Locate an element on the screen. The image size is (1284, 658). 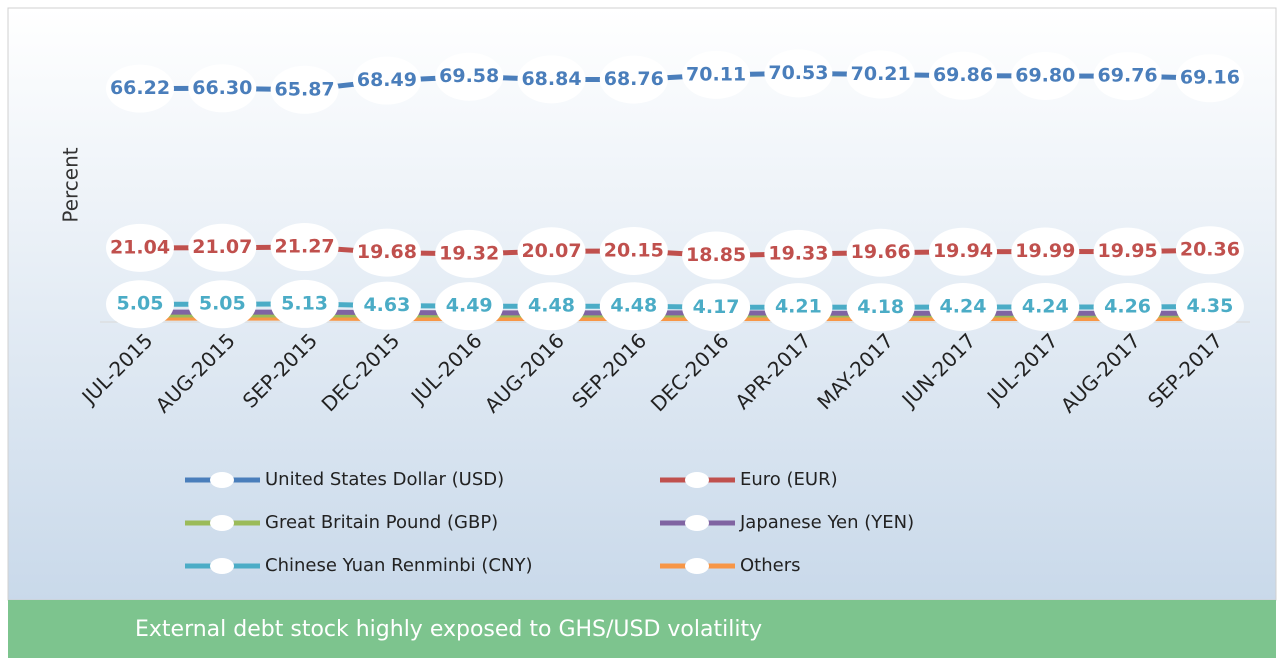
data-label: 19.68 is located at coordinates (387, 252).